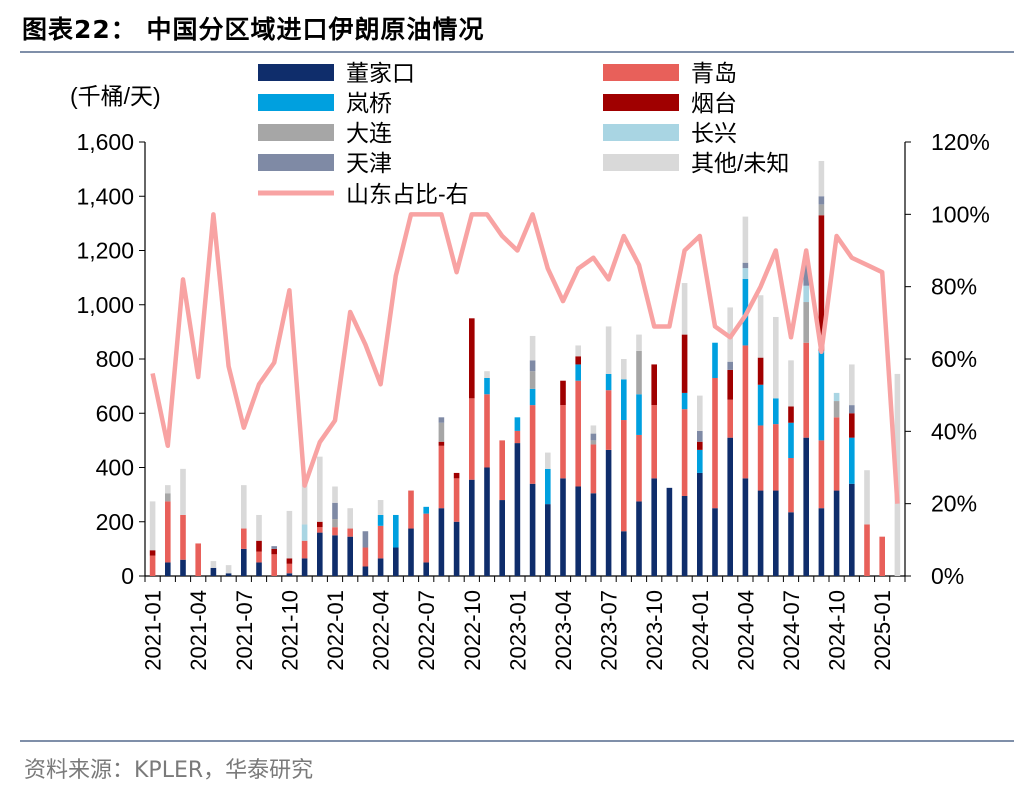  What do you see at coordinates (472, 630) in the screenshot?
I see `x-tick-label: 2022-10` at bounding box center [472, 630].